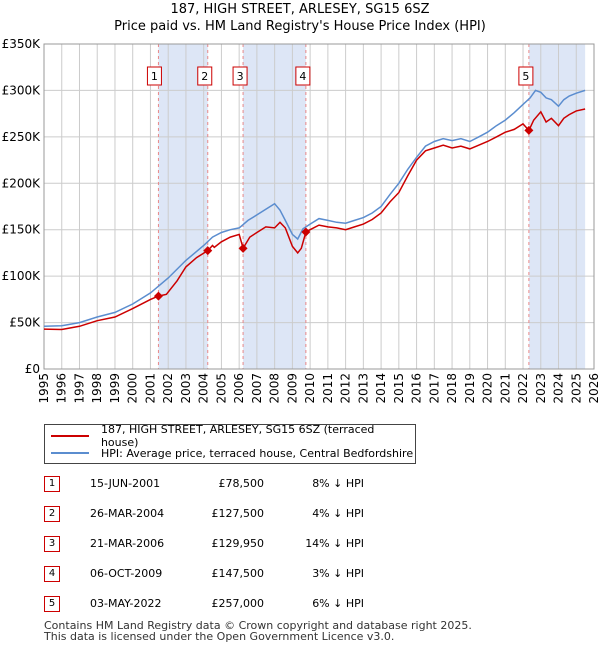 This screenshot has height=650, width=600. What do you see at coordinates (238, 543) in the screenshot?
I see `sale-price: £129,950` at bounding box center [238, 543].